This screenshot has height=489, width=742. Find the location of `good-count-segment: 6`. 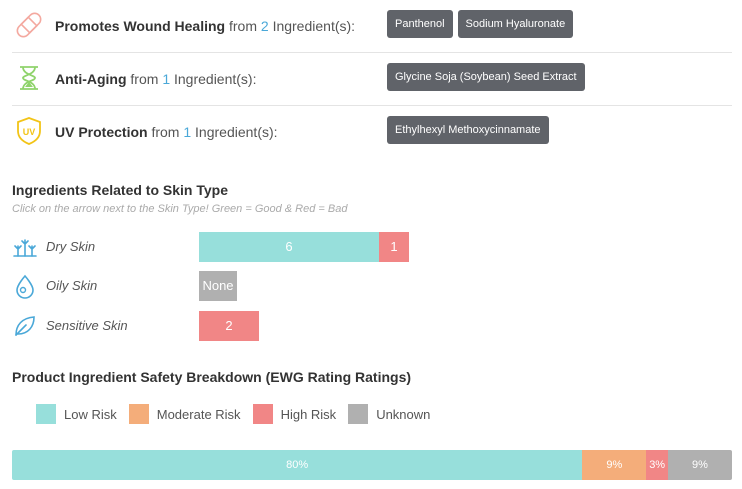

good-count-segment: 6 is located at coordinates (289, 247).